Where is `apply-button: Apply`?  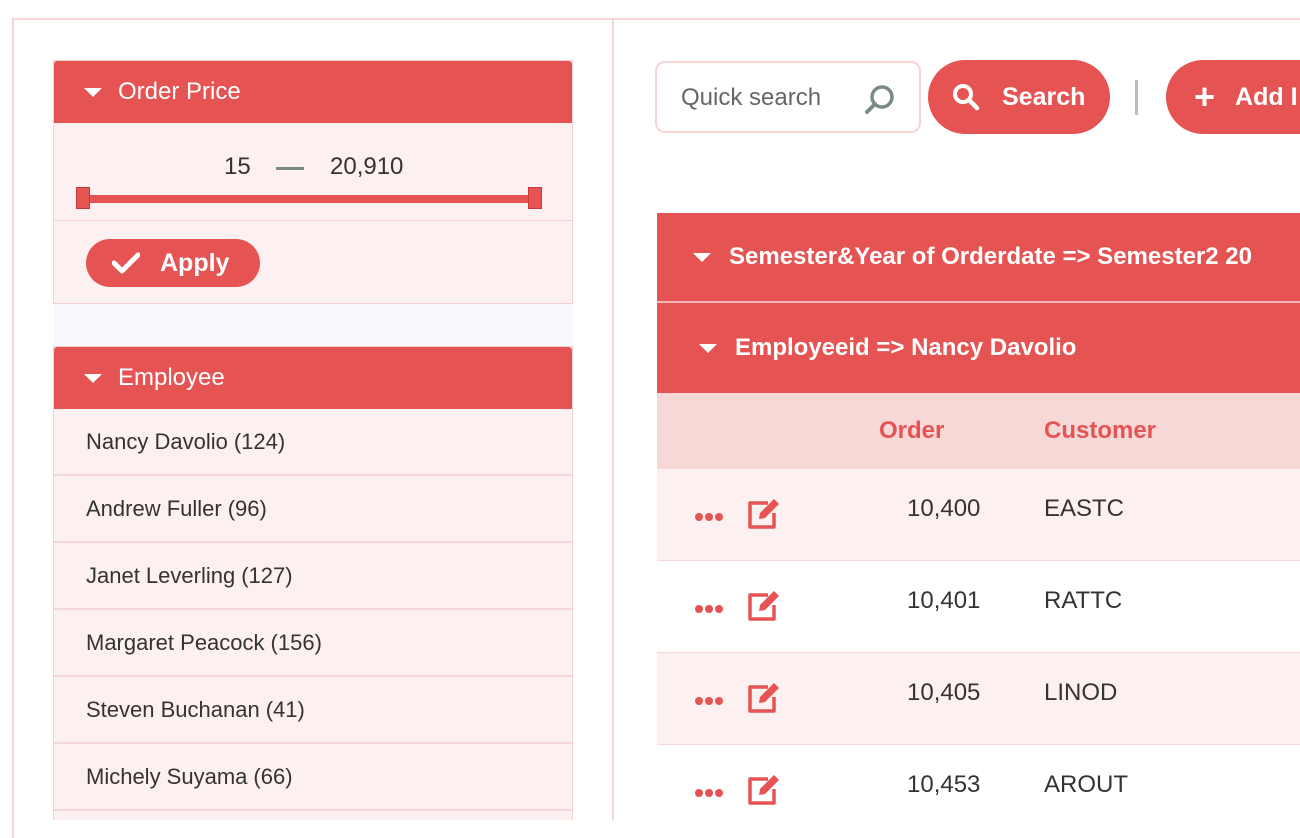 apply-button: Apply is located at coordinates (173, 263).